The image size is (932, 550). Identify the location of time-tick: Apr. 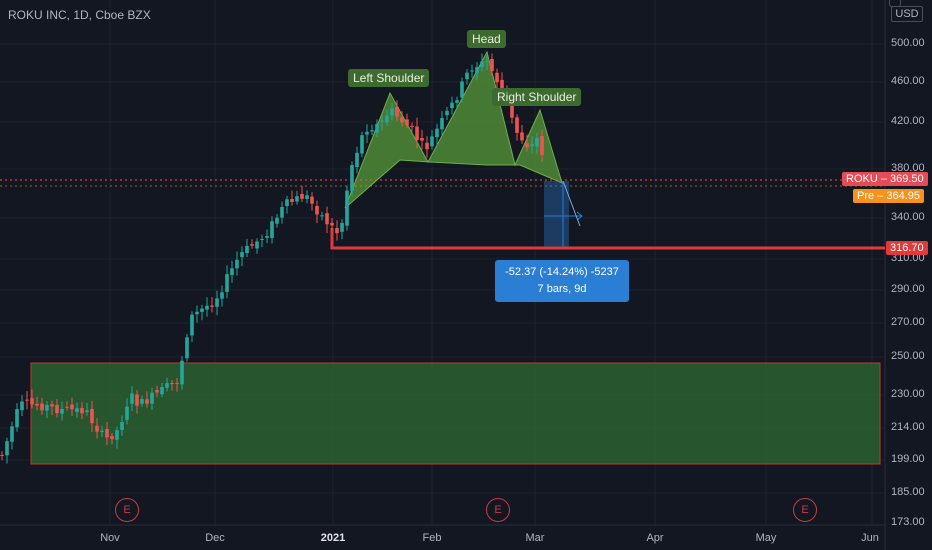
(655, 538).